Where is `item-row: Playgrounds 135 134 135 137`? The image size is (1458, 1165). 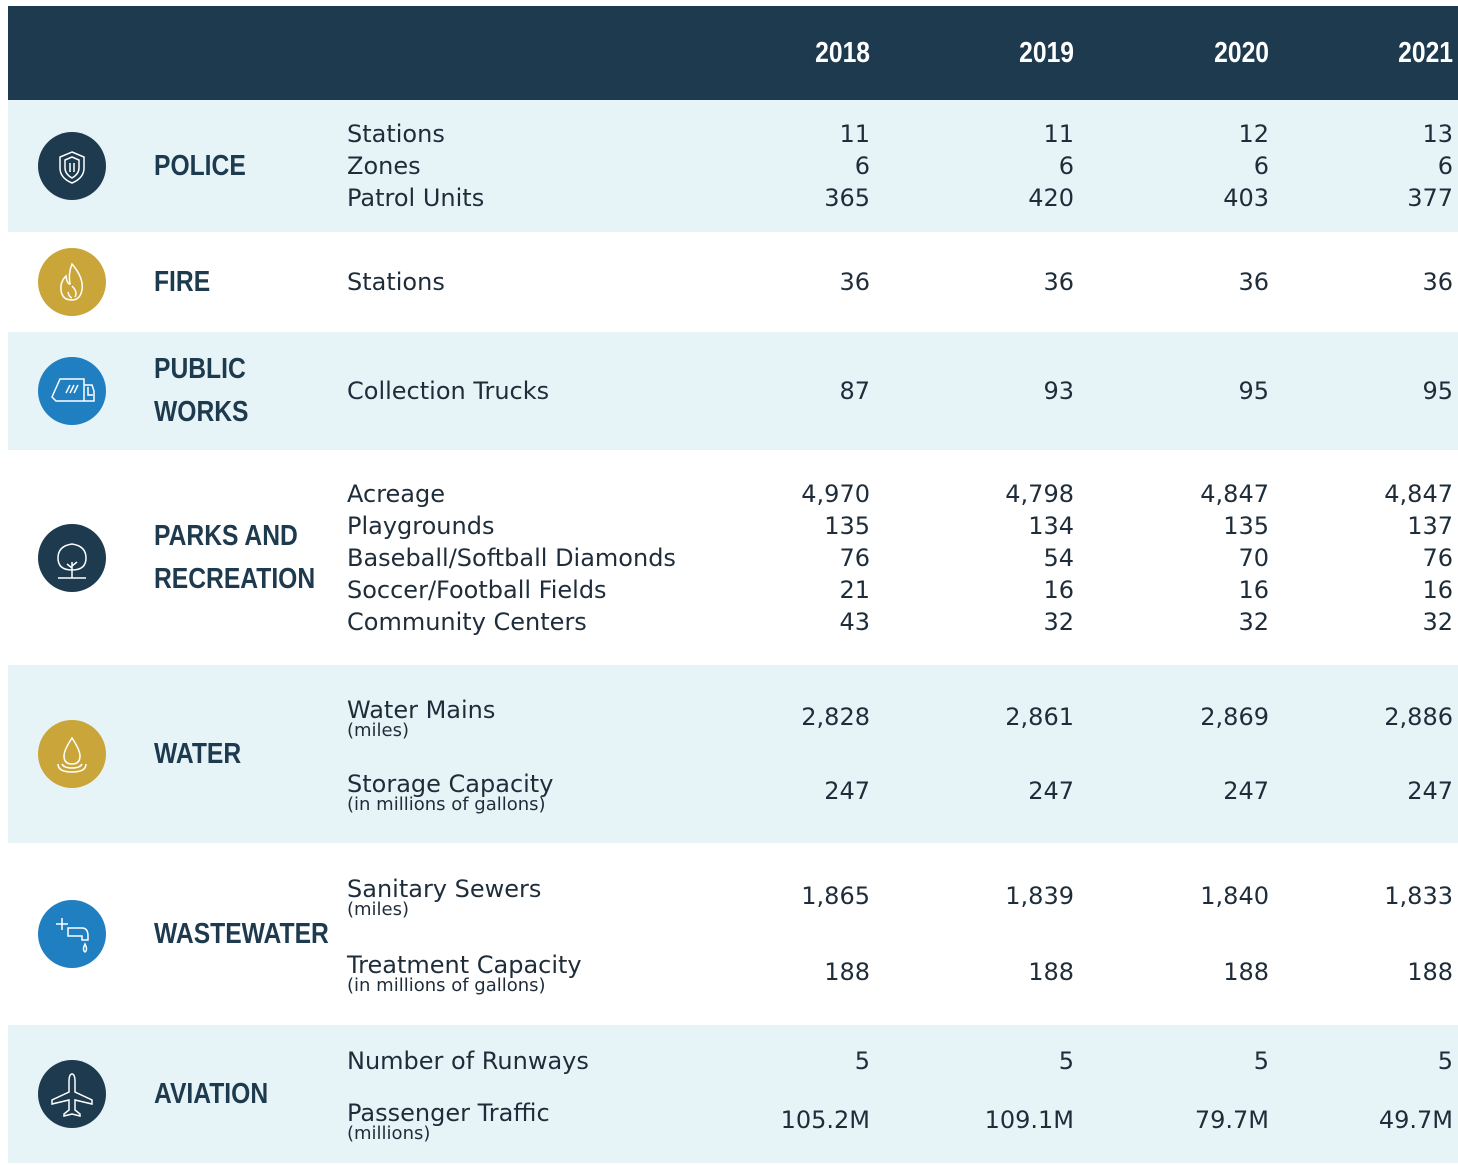
item-row: Playgrounds 135 134 135 137 is located at coordinates (733, 526).